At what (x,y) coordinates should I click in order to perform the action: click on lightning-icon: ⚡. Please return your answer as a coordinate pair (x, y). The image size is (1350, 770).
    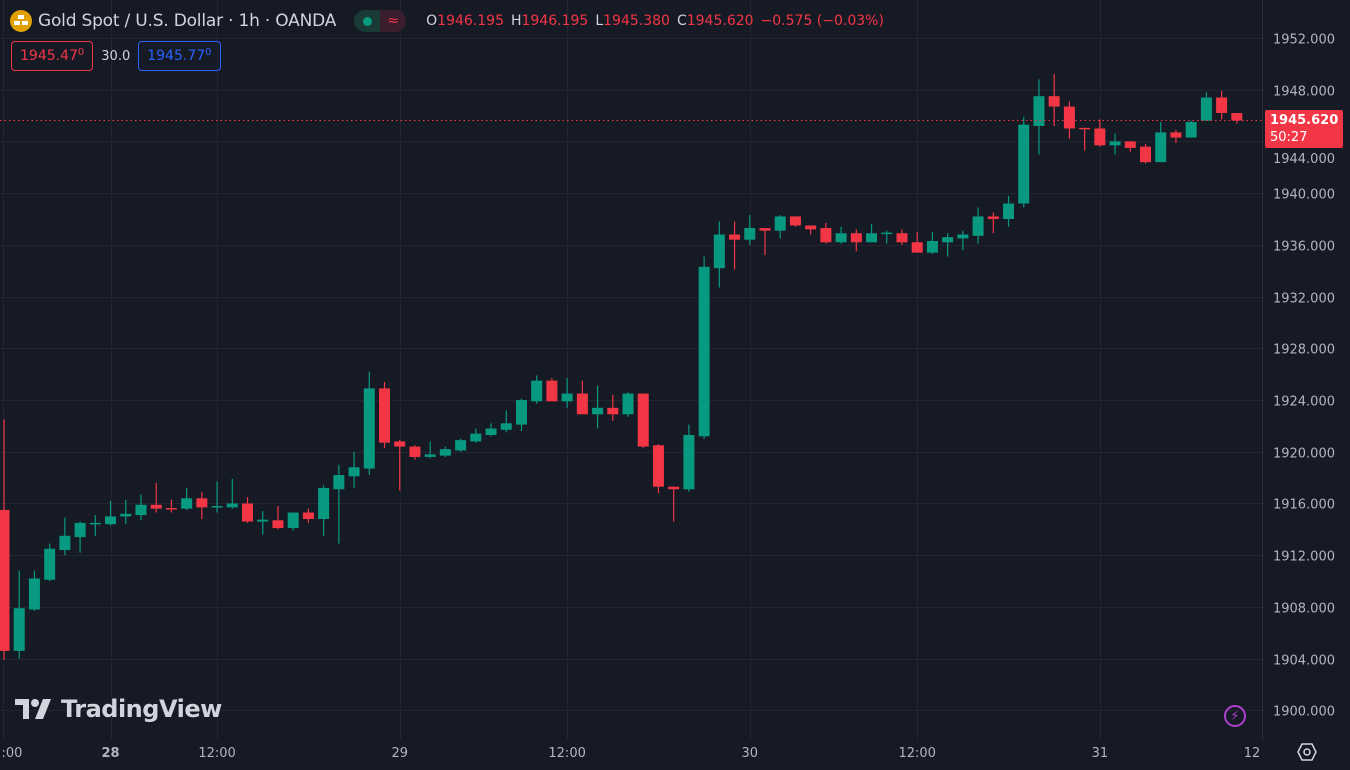
    Looking at the image, I should click on (1235, 716).